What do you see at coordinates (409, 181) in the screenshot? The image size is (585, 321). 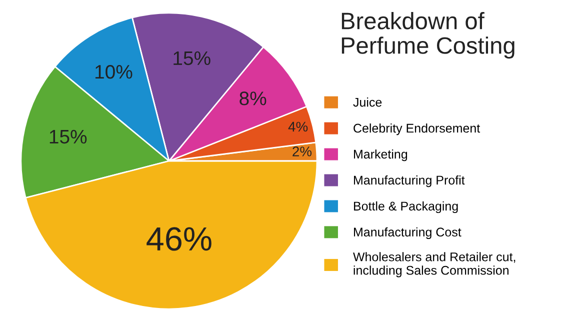 I see `legend-label: Manufacturing Profit` at bounding box center [409, 181].